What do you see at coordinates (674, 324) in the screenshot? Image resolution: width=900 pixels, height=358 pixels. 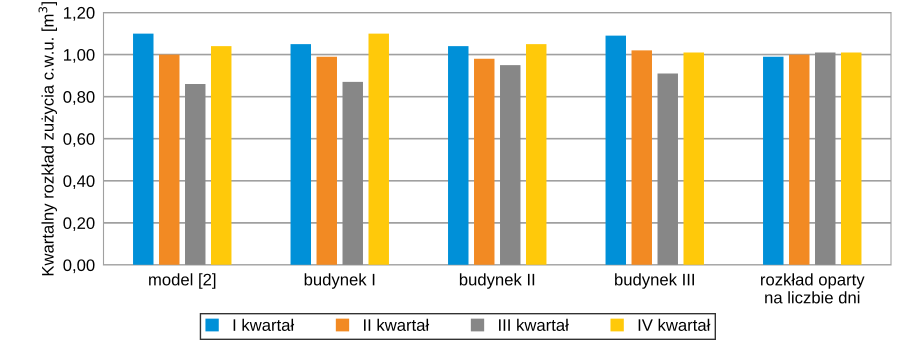 I see `legend-label: IV kwartał` at bounding box center [674, 324].